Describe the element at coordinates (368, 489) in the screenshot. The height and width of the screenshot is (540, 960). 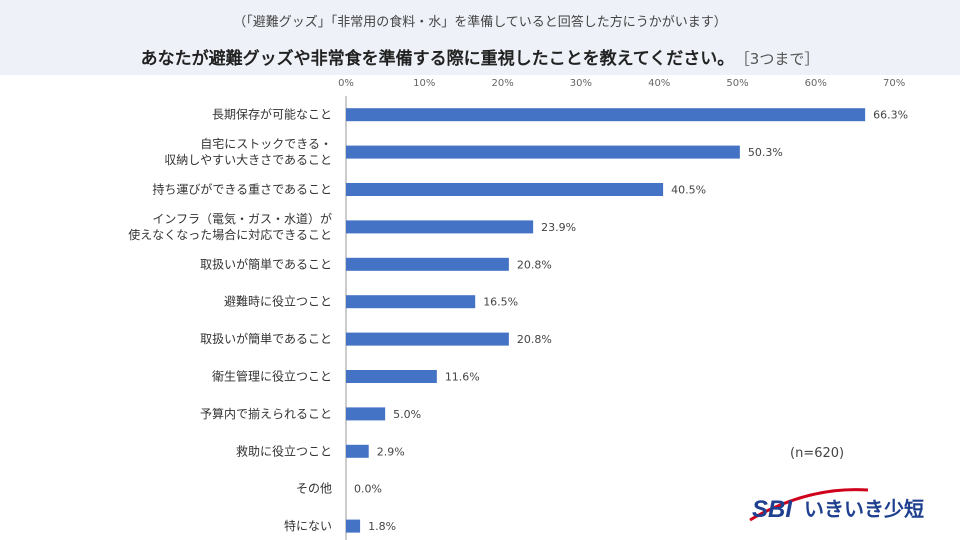
I see `value-label: 0.0%` at that location.